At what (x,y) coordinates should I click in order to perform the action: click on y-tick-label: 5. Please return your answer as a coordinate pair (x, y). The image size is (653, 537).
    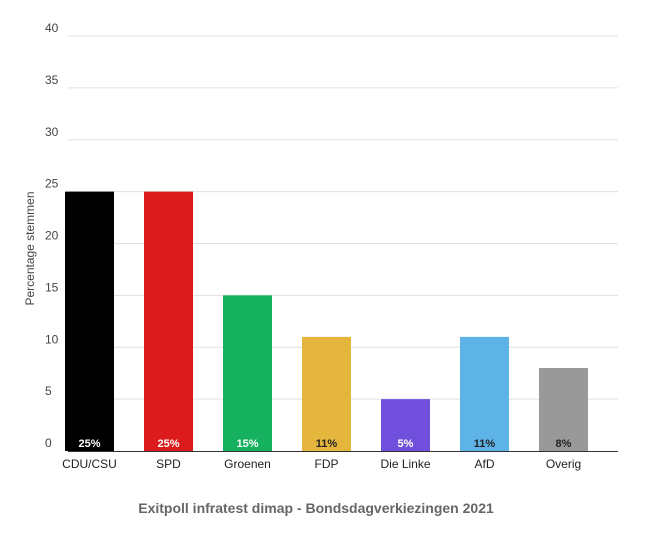
    Looking at the image, I should click on (48, 391).